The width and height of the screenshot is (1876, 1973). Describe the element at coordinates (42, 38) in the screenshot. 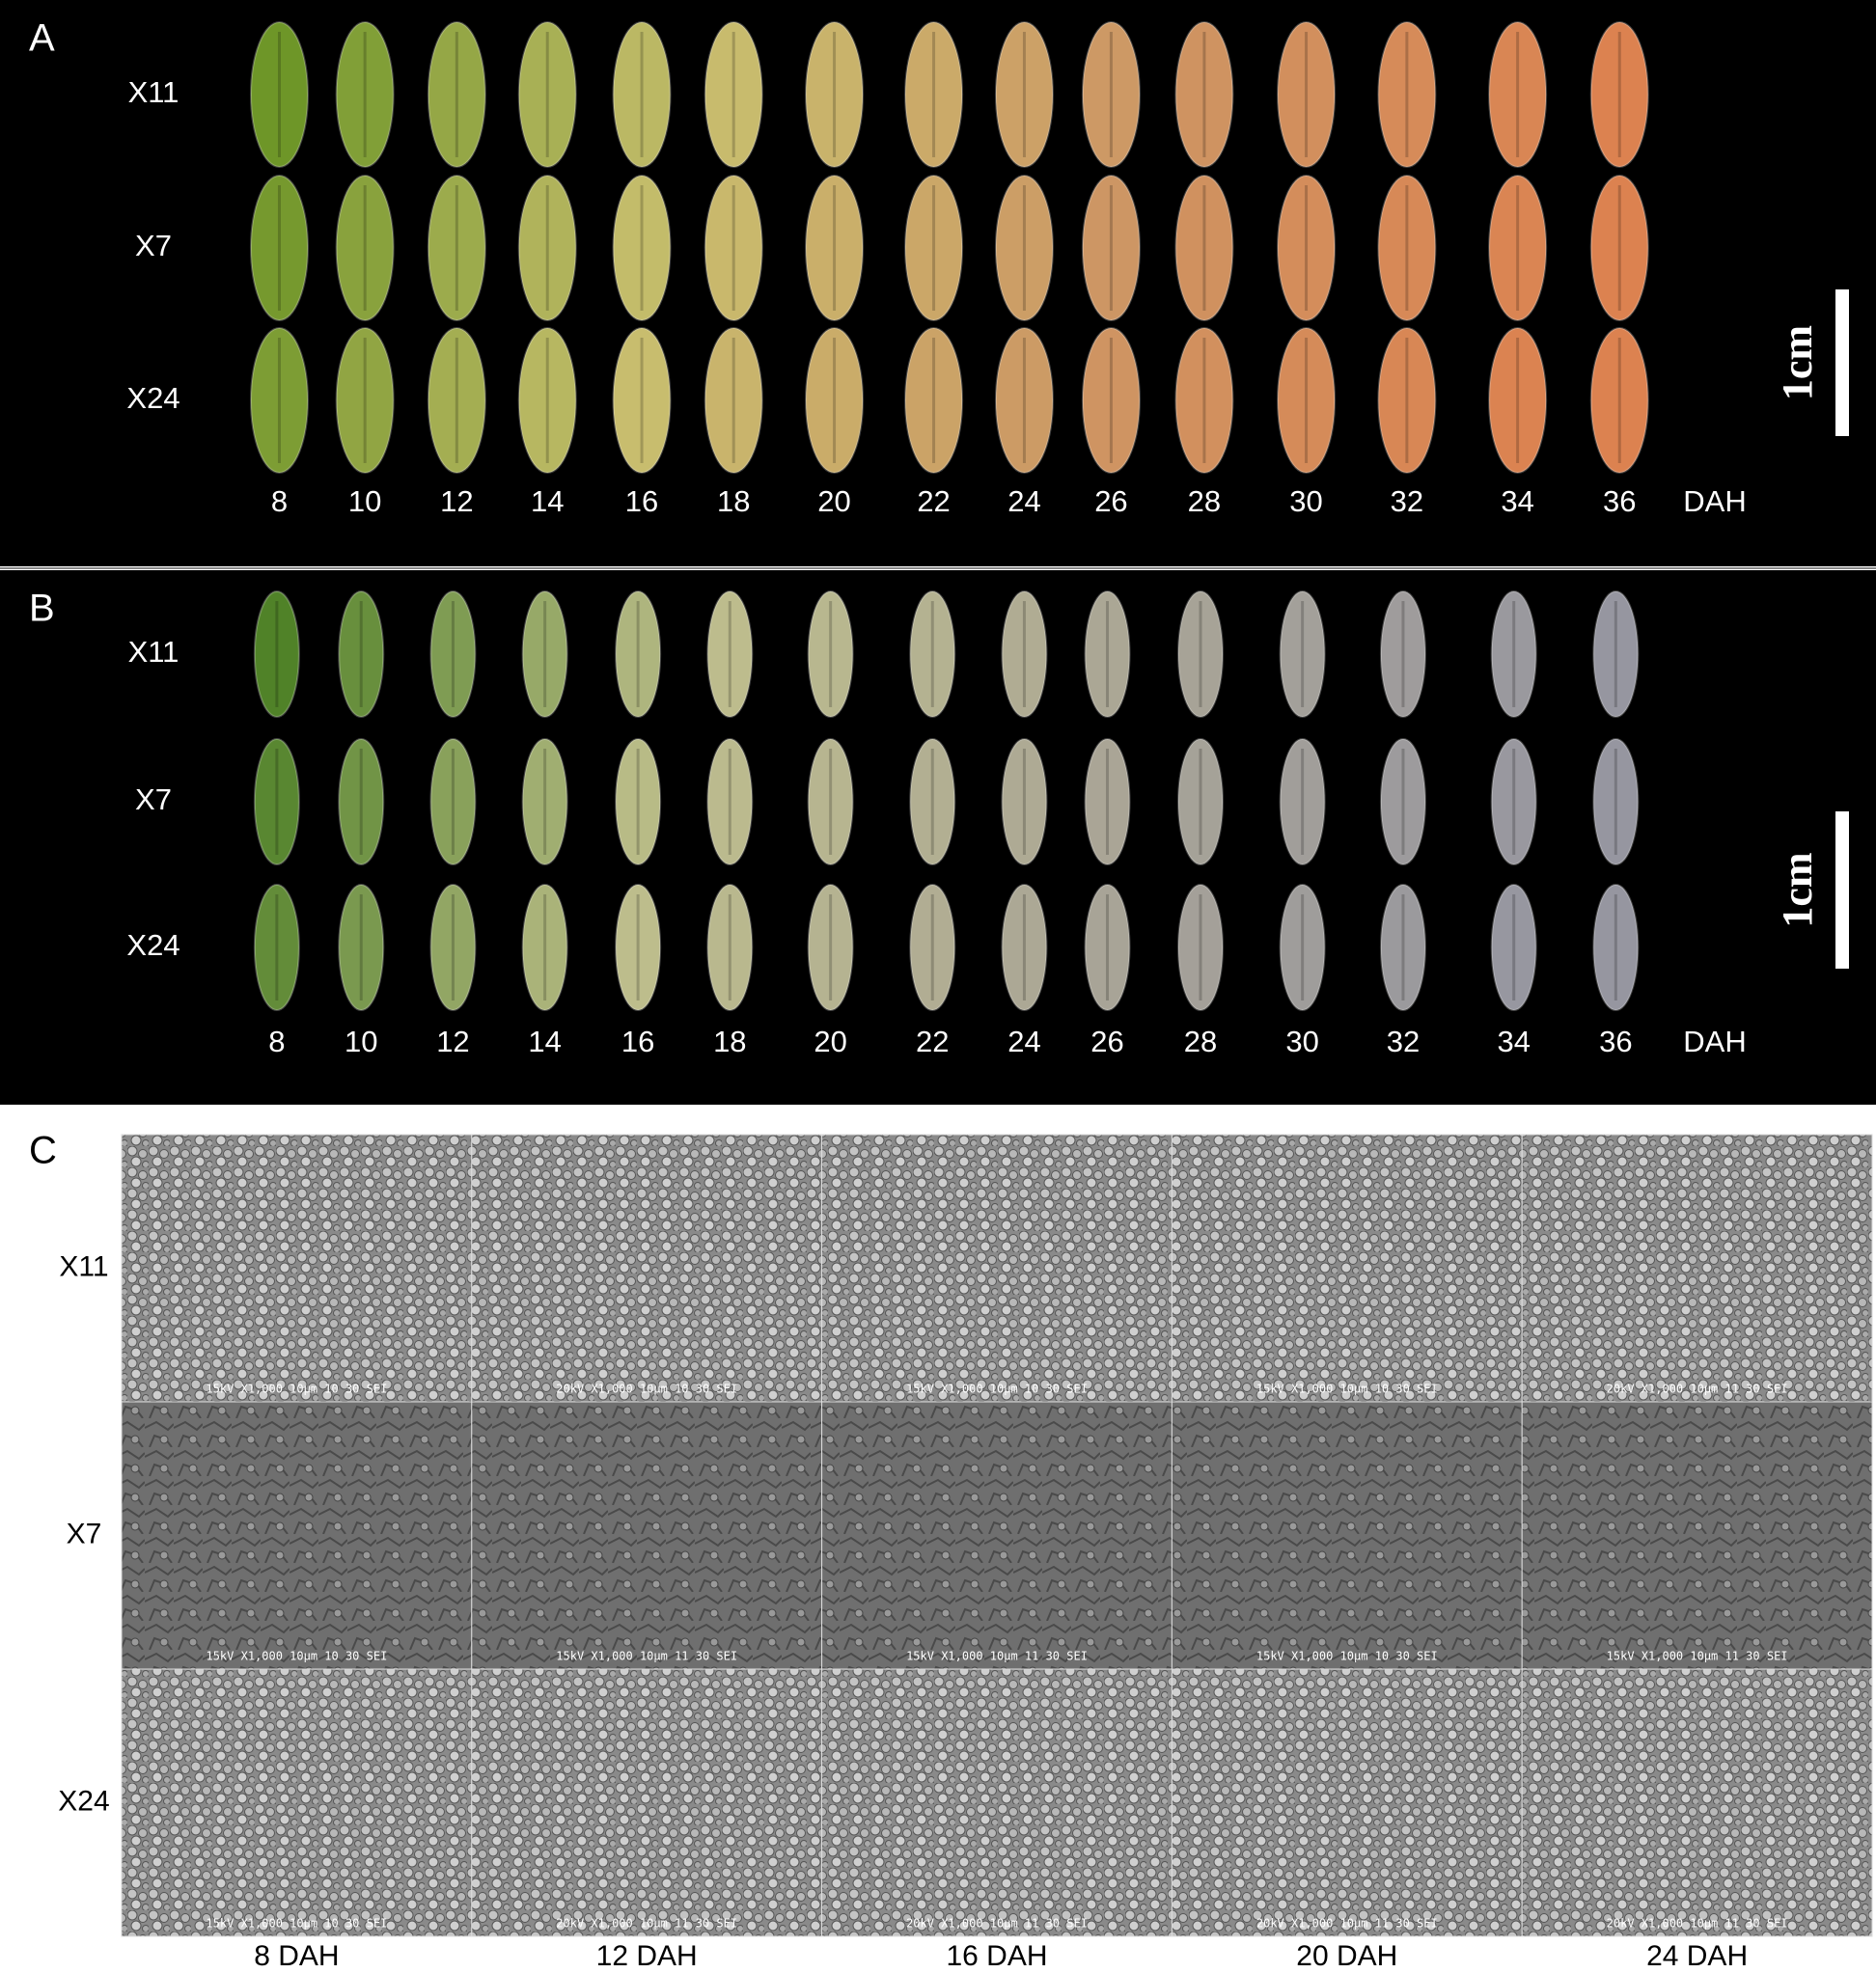

I see `panel-label: A` at that location.